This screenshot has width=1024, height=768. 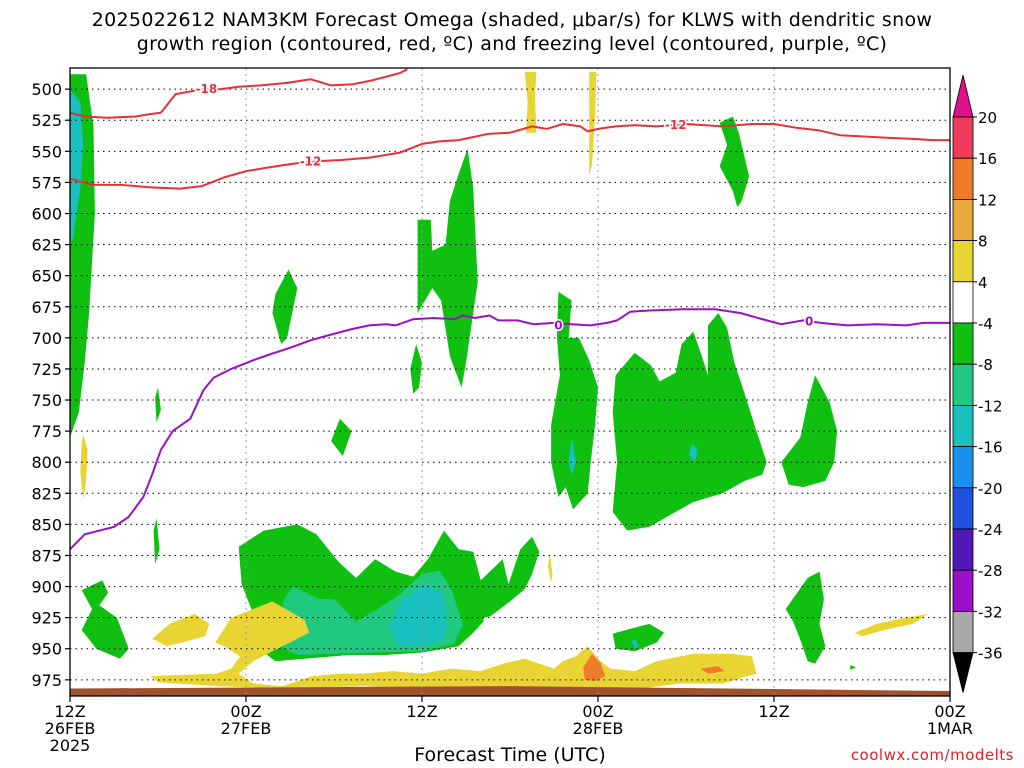 I want to click on x-tick-label-12-1: 27FEB, so click(x=246, y=728).